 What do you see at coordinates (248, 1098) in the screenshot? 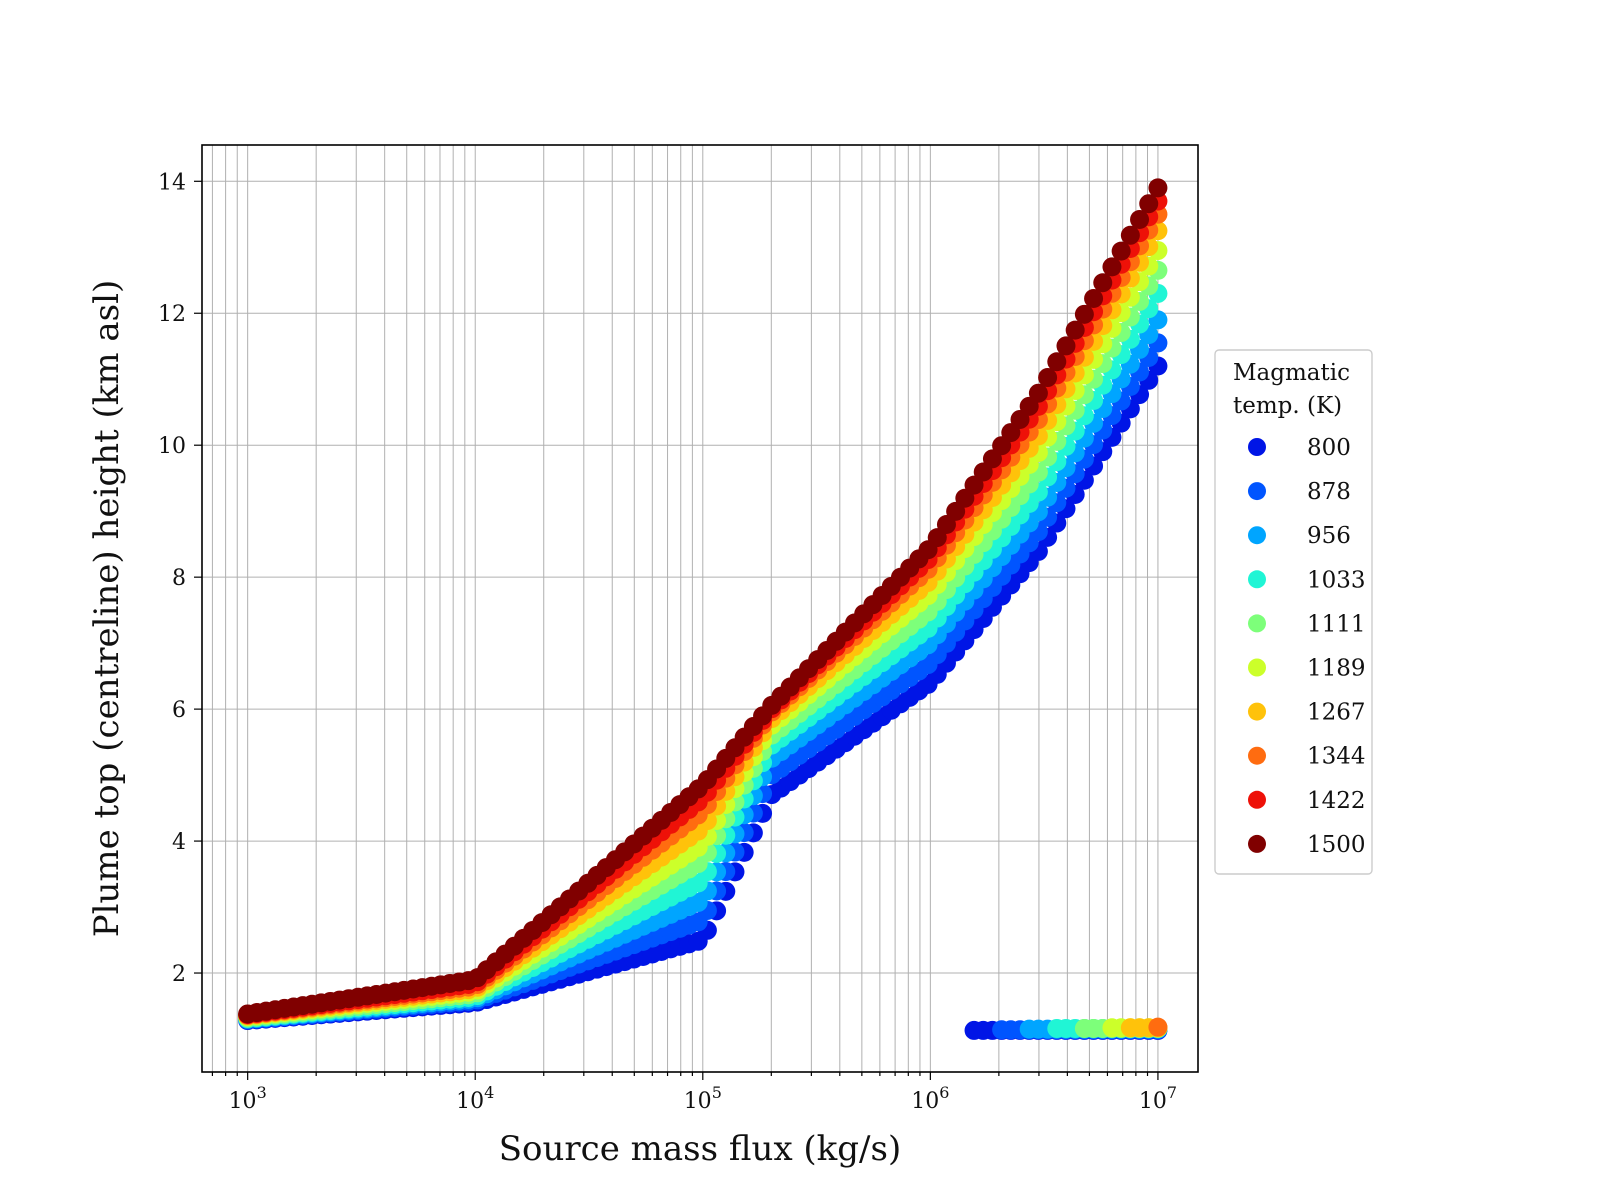
I see `x-tick-label: 10³` at bounding box center [248, 1098].